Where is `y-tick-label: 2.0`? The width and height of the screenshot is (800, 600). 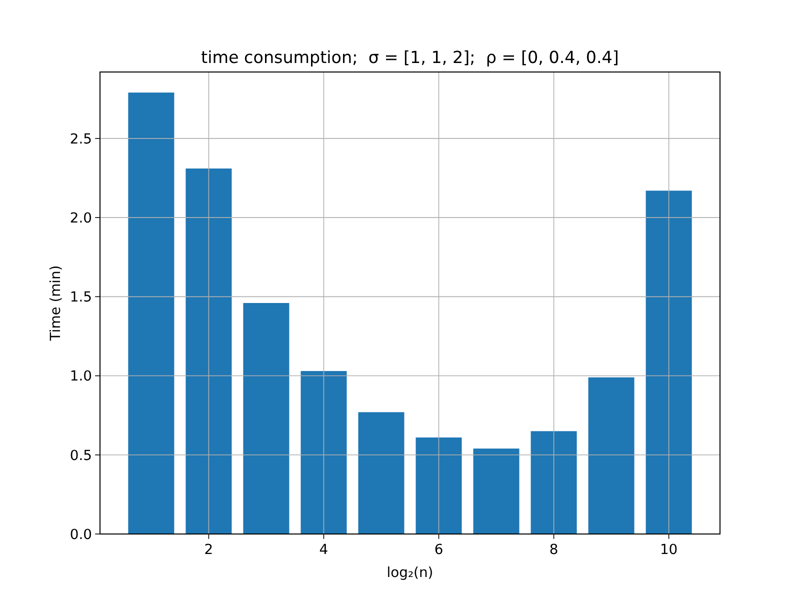 y-tick-label: 2.0 is located at coordinates (81, 218).